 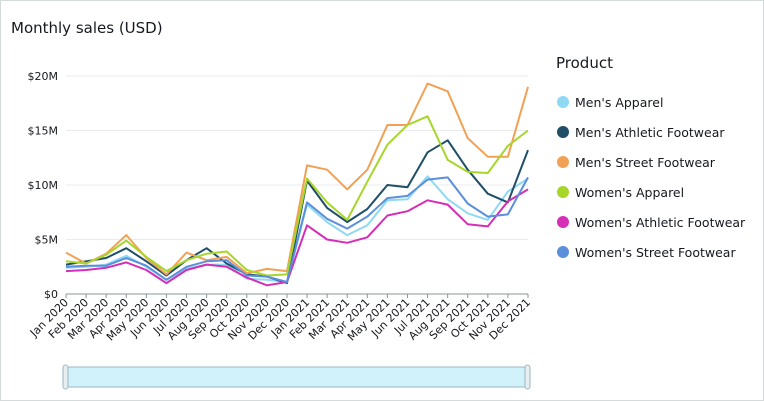 I want to click on legend-item: Women's Apparel, so click(x=629, y=192).